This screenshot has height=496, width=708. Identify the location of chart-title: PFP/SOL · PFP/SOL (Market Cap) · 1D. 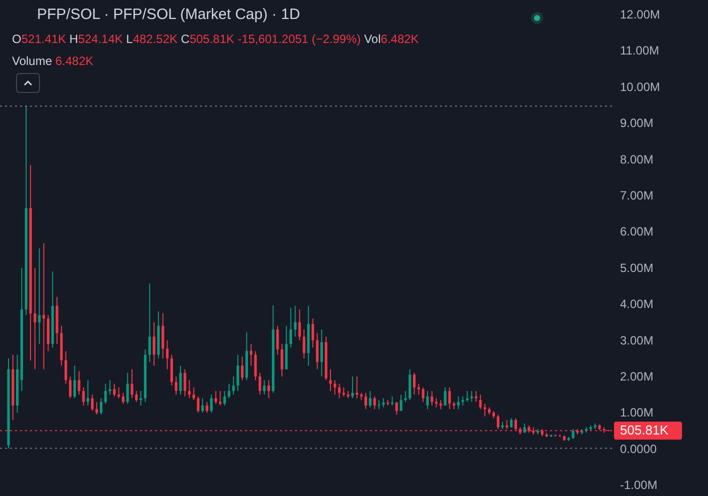
(168, 14).